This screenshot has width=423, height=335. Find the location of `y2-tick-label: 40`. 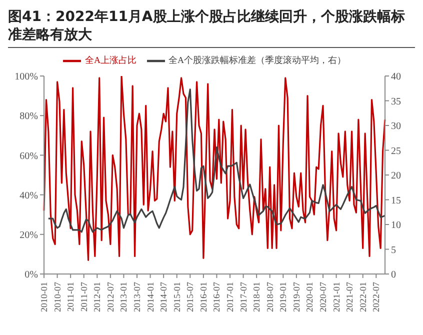

y2-tick-label: 40 is located at coordinates (396, 77).